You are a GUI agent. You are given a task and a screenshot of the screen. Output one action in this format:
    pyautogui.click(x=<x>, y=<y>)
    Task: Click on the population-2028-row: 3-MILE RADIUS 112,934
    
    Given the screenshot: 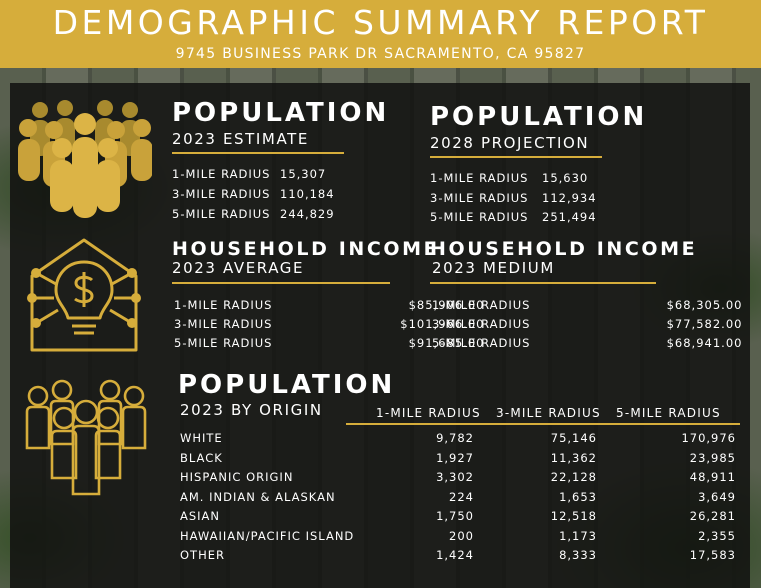 What is the action you would take?
    pyautogui.click(x=513, y=198)
    